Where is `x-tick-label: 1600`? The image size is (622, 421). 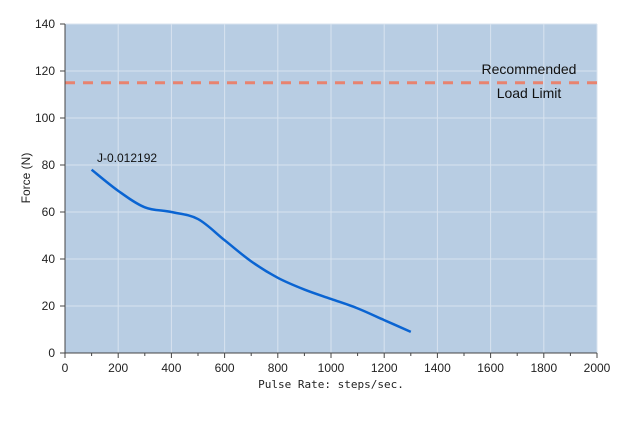
x-tick-label: 1600 is located at coordinates (490, 368).